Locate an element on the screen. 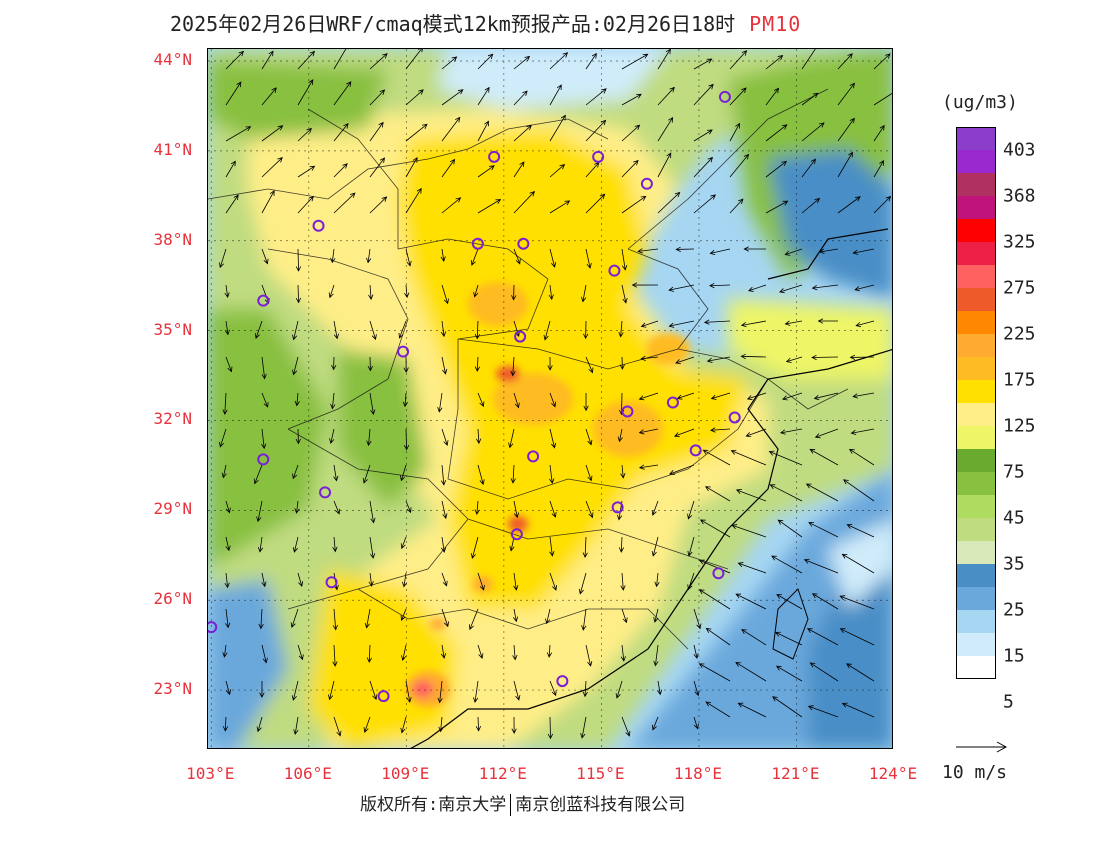  latitude-label: 26°N is located at coordinates (172, 599).